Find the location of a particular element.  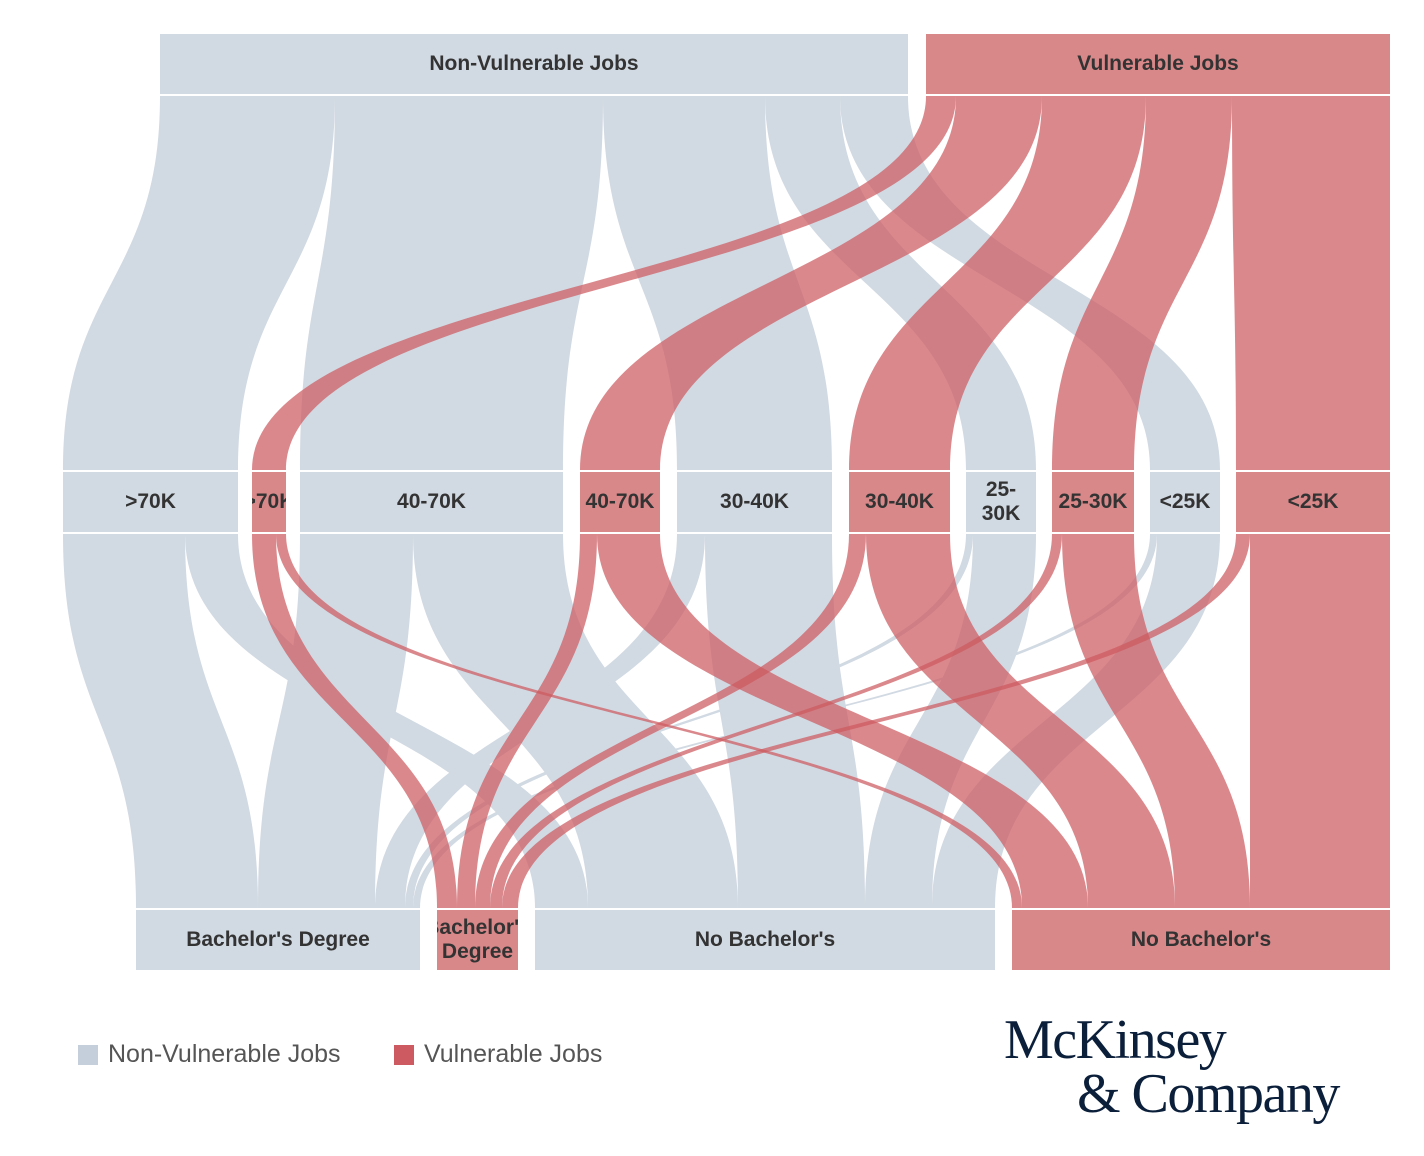

legend-item: Non-Vulnerable Jobs is located at coordinates (209, 1054).